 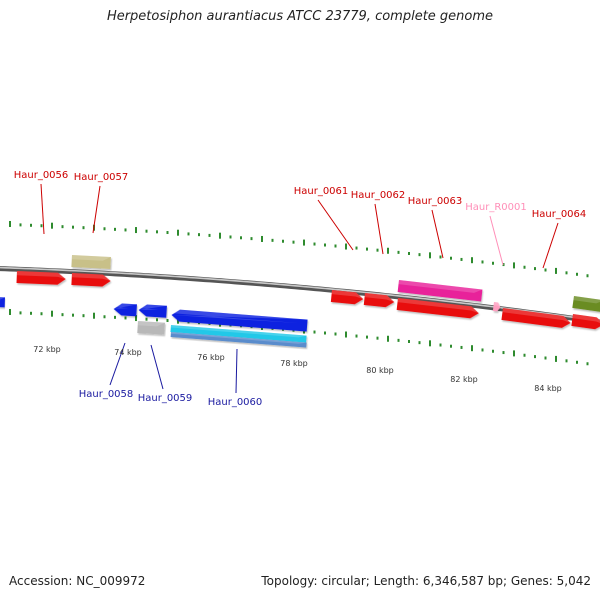 What do you see at coordinates (101, 177) in the screenshot?
I see `gene-label-haur_0057: Haur_0057` at bounding box center [101, 177].